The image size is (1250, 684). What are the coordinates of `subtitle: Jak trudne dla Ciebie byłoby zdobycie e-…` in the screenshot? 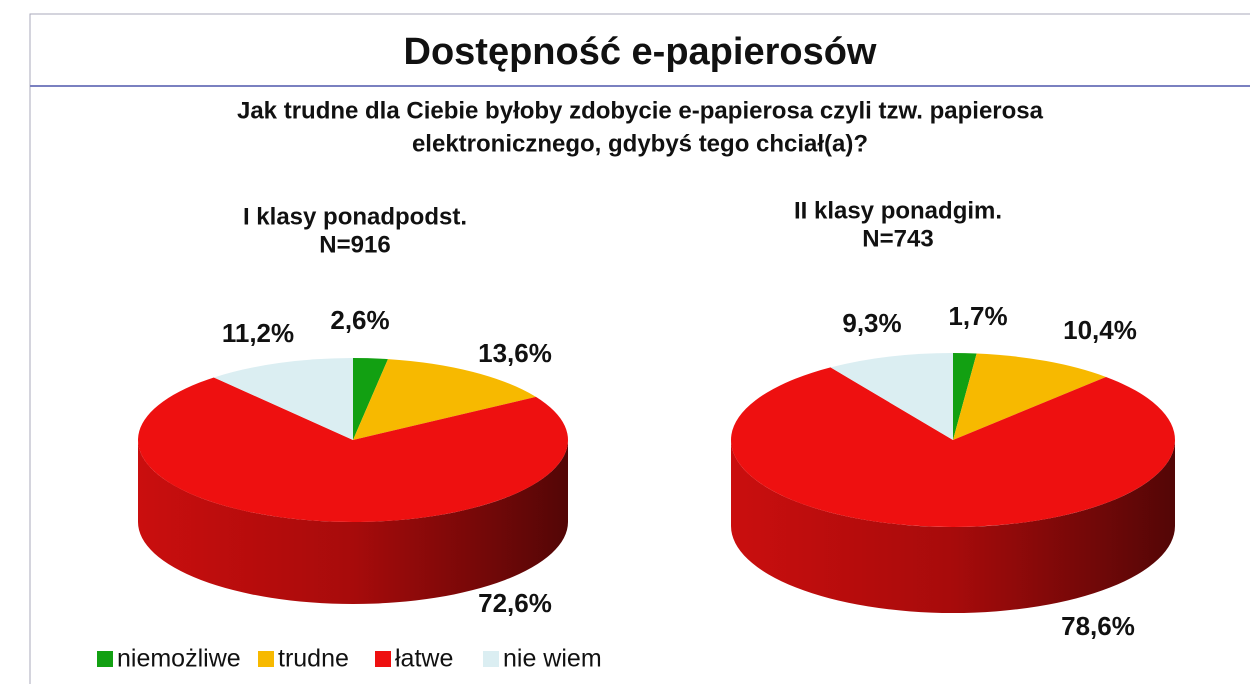 It's located at (640, 110).